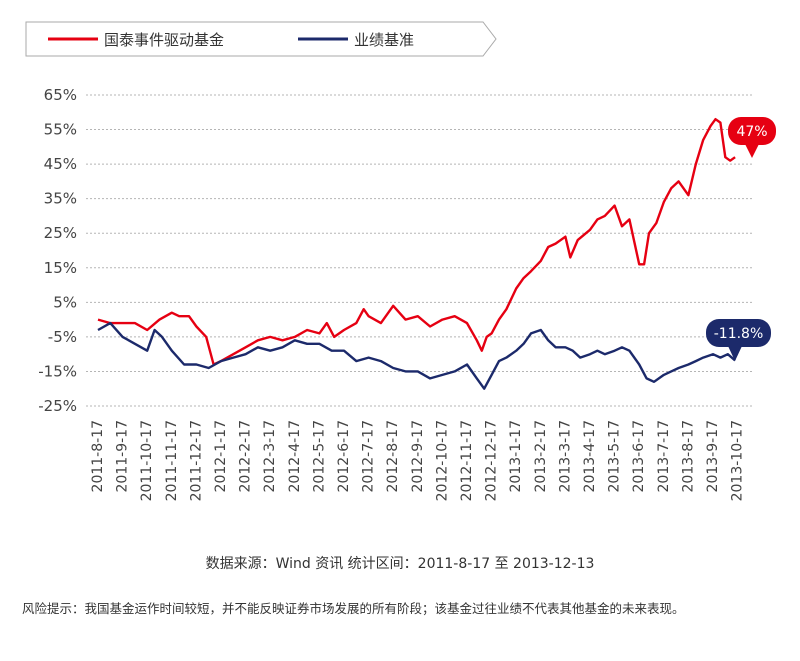  I want to click on y-tick-label: 15%, so click(60, 268).